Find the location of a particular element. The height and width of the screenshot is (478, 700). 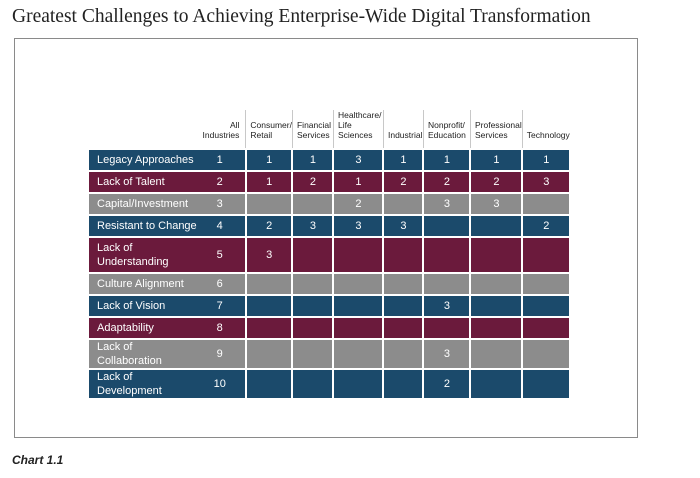

rank-all-industries: 5 is located at coordinates (222, 255).